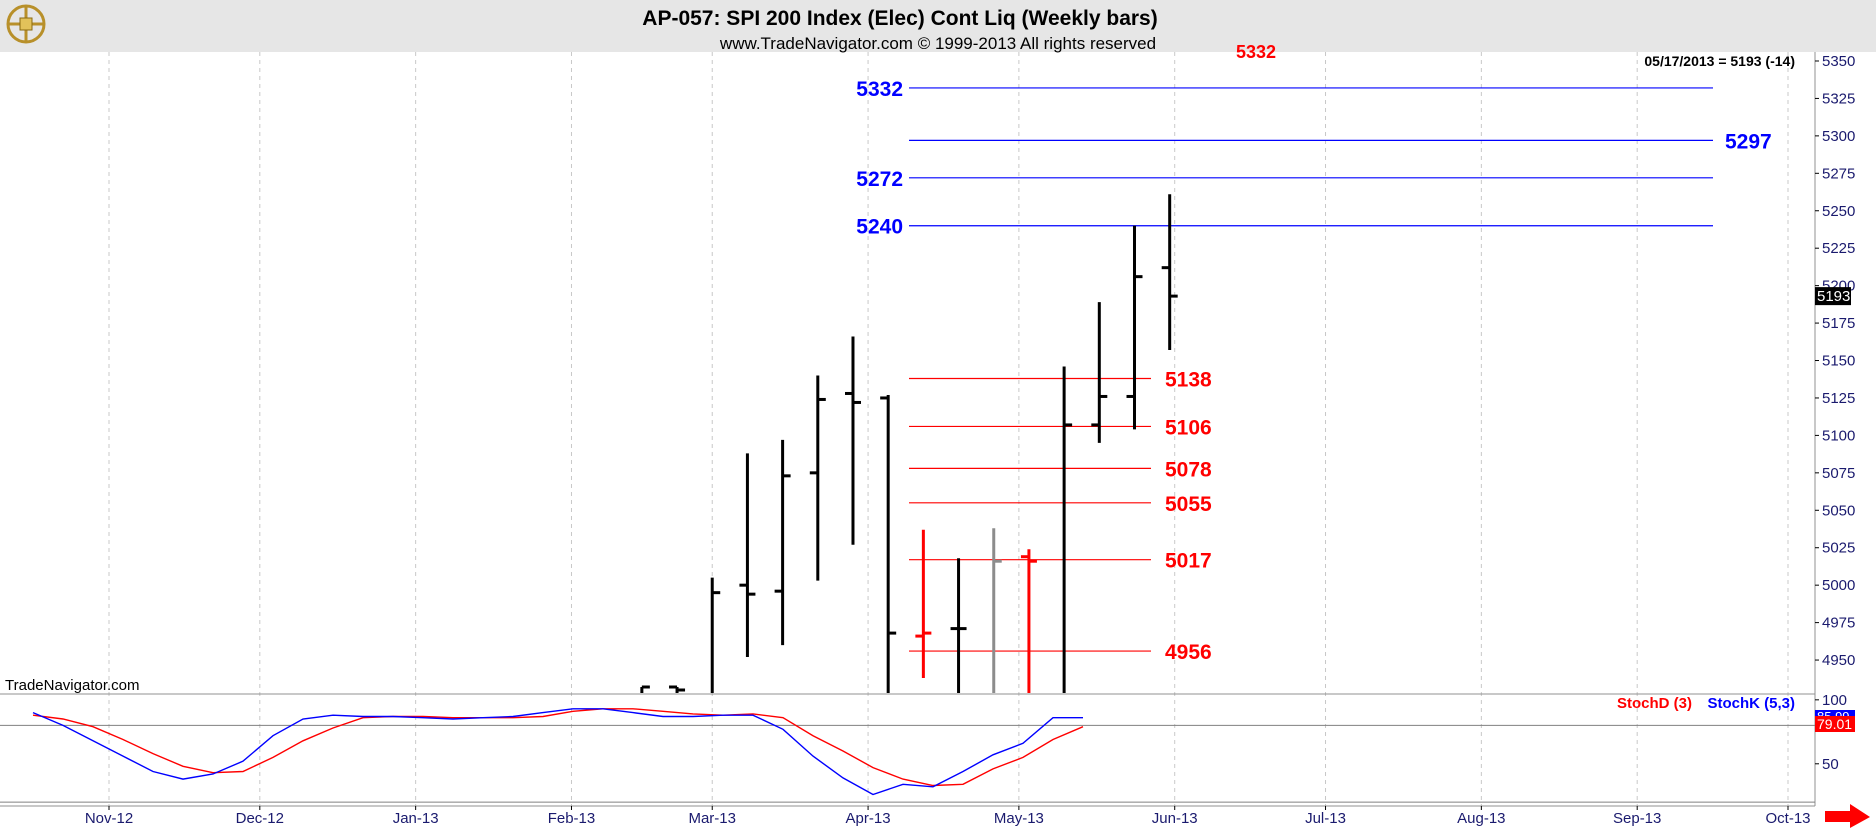  What do you see at coordinates (1838, 248) in the screenshot?
I see `price-tick-label: 5225` at bounding box center [1838, 248].